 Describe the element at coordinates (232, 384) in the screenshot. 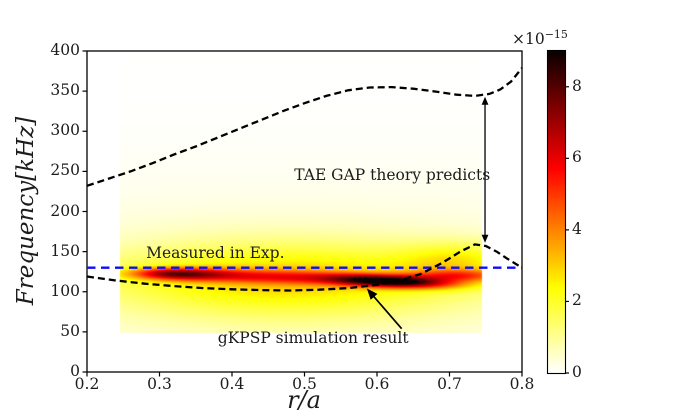

I see `x-tick-label-0.4: 0.4` at that location.